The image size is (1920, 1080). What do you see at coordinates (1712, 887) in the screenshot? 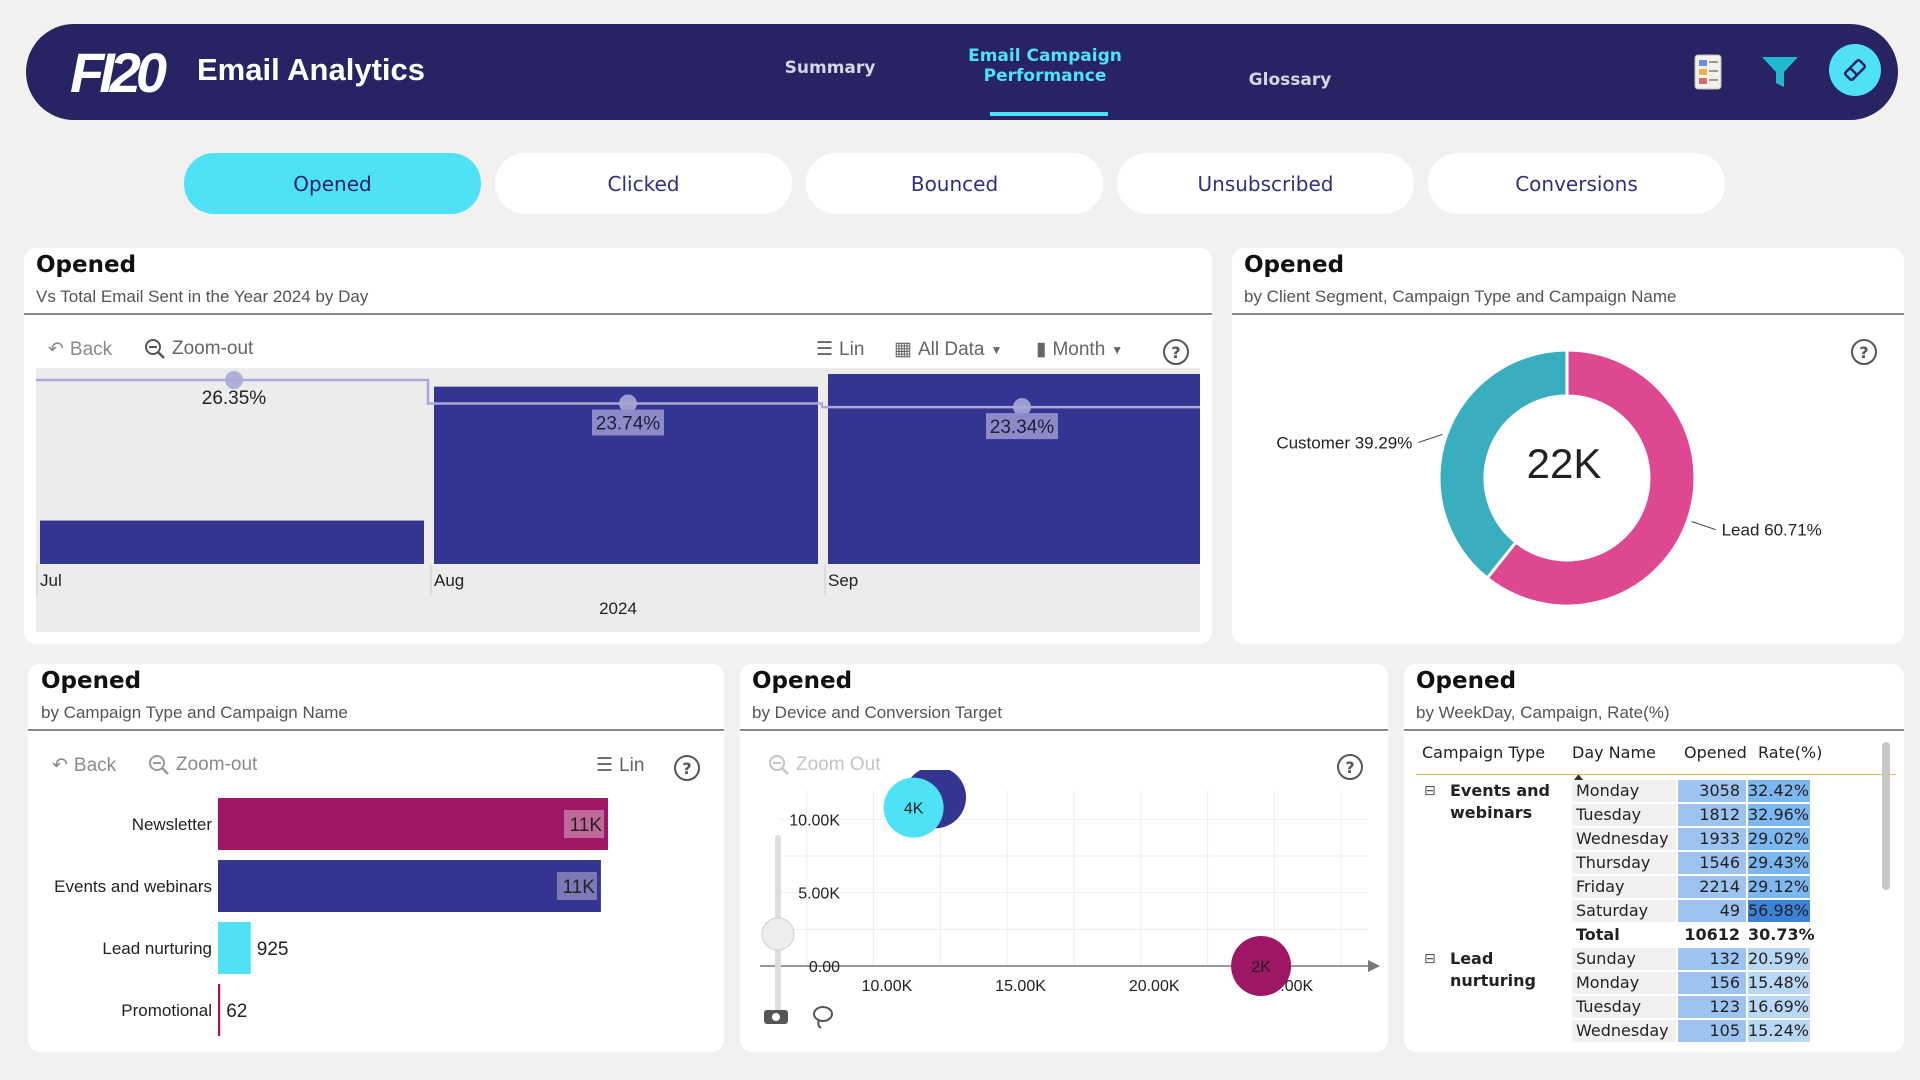
I see `opened-cell: 2214` at bounding box center [1712, 887].